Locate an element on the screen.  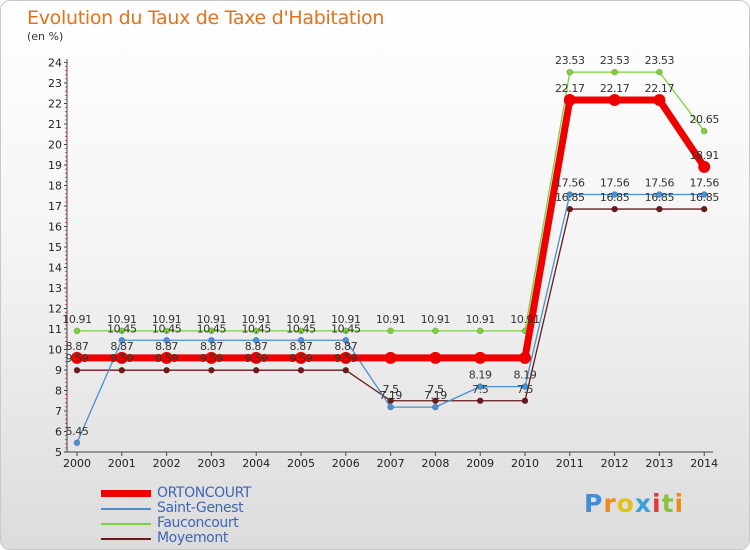
y-tick-label: 24 is located at coordinates (55, 63).